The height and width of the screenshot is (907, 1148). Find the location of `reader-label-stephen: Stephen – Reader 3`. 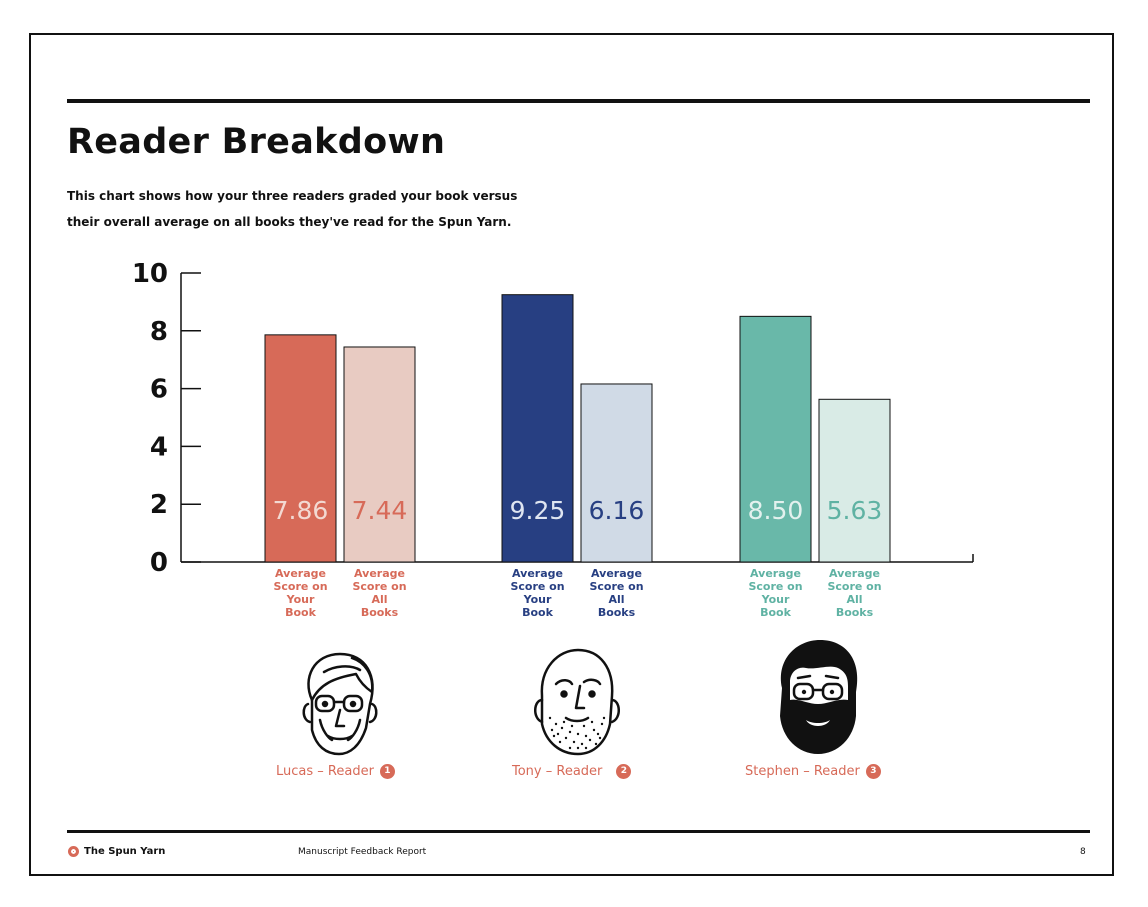

reader-label-stephen: Stephen – Reader 3 is located at coordinates (813, 771).